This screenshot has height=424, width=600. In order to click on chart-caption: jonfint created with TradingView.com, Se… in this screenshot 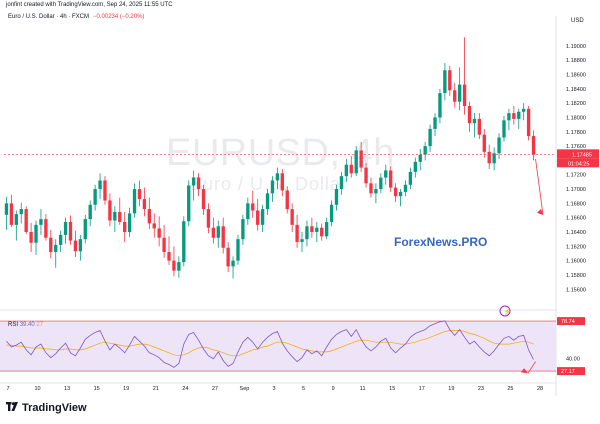, I will do `click(89, 5)`.